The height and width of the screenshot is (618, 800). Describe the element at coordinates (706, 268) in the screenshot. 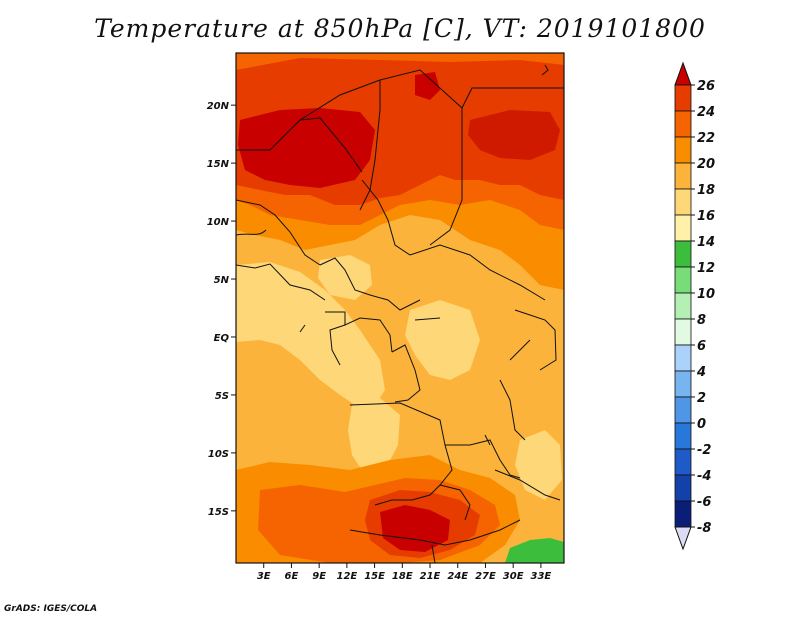

I see `colorbar-label: 12` at that location.